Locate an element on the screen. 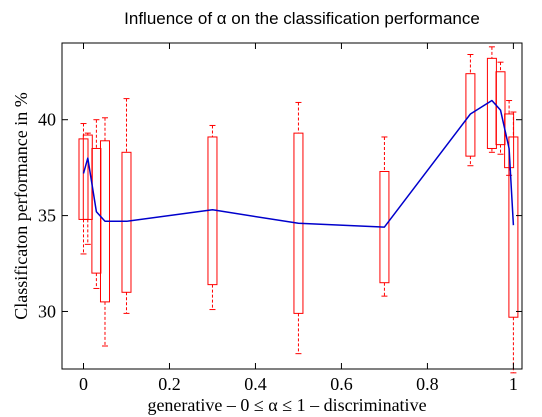  x-tick-label: 1 is located at coordinates (513, 384).